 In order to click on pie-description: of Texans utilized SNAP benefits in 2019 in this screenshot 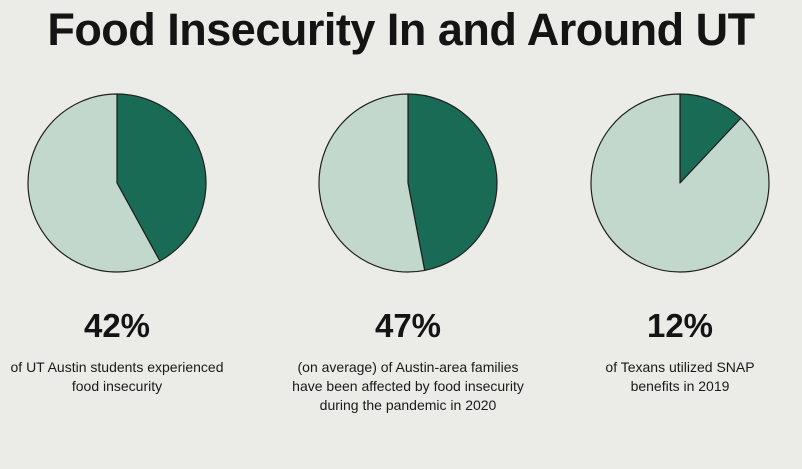, I will do `click(680, 376)`.